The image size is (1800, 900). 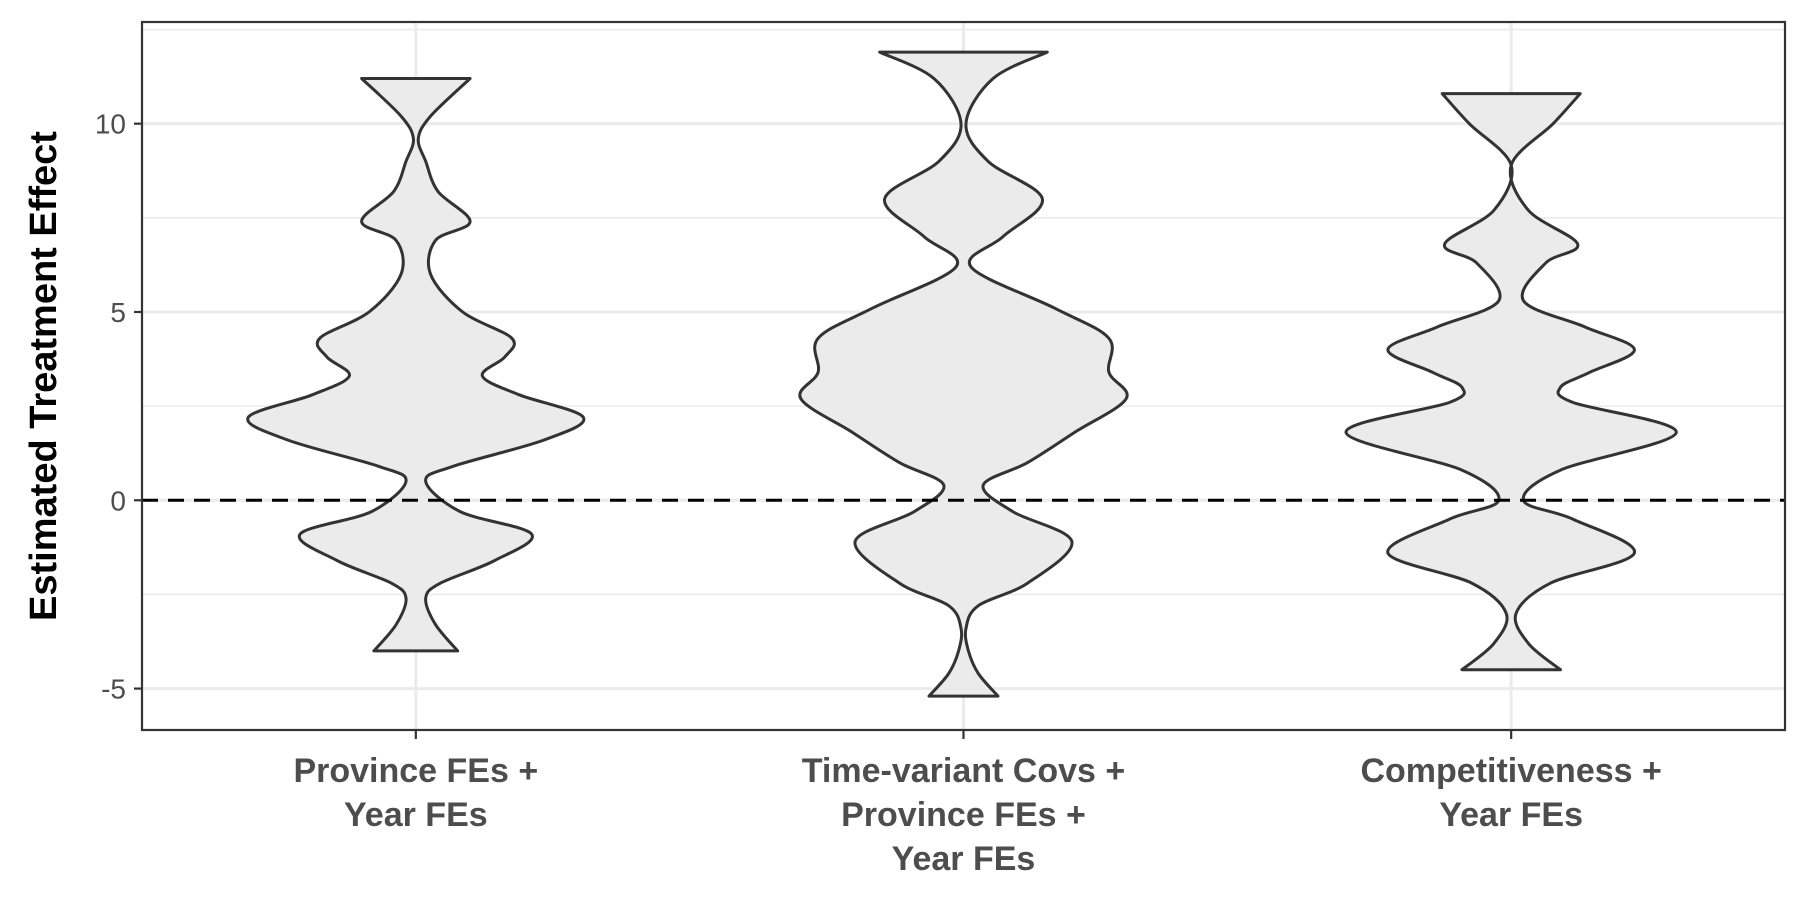 I want to click on y-tick-label: -5, so click(x=113, y=689).